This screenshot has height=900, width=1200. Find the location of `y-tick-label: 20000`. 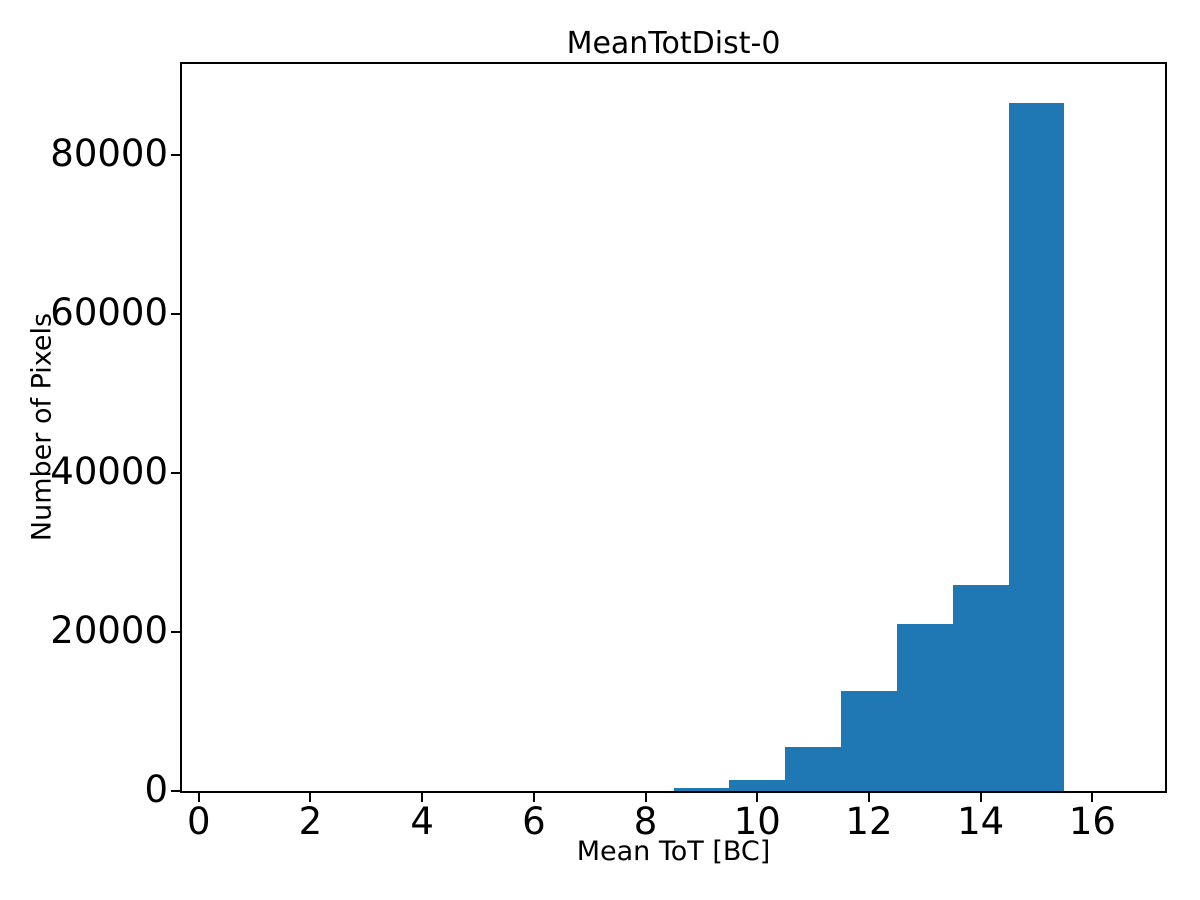

y-tick-label: 20000 is located at coordinates (109, 630).